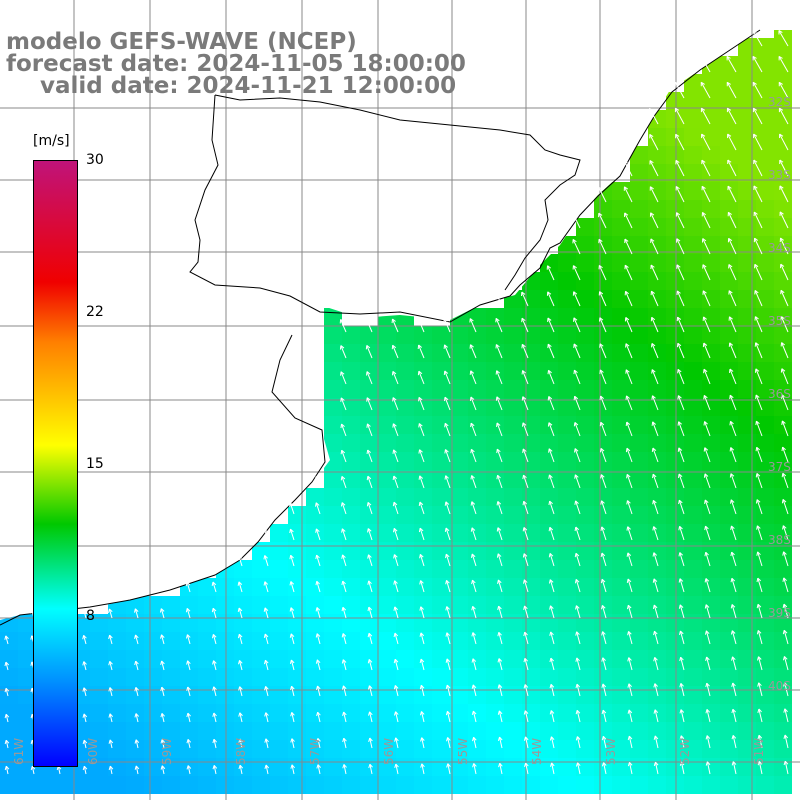 The height and width of the screenshot is (800, 800). I want to click on lat-label-6: 38S, so click(779, 540).